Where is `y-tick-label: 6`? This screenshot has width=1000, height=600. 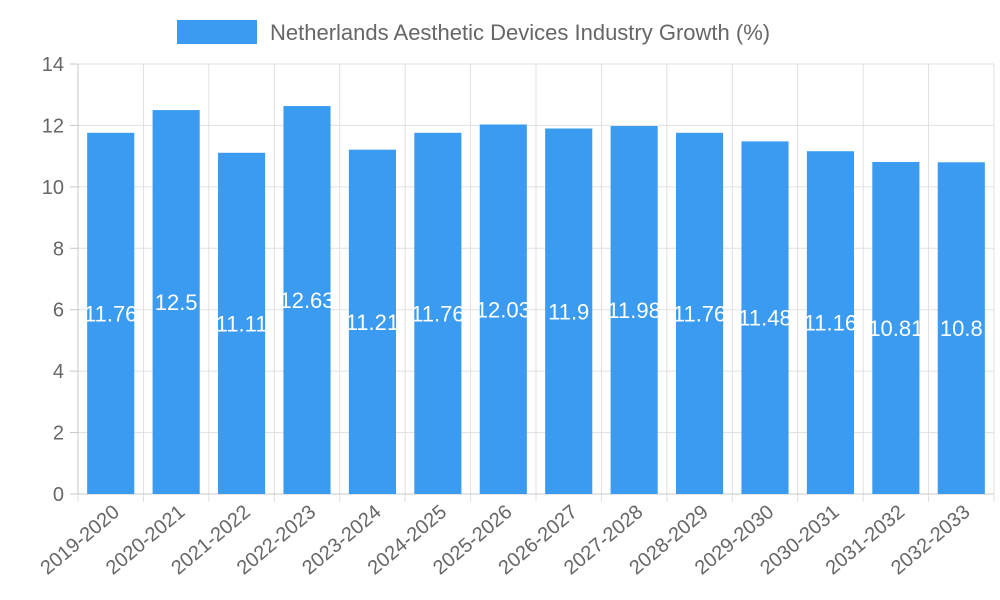
y-tick-label: 6 is located at coordinates (58, 311).